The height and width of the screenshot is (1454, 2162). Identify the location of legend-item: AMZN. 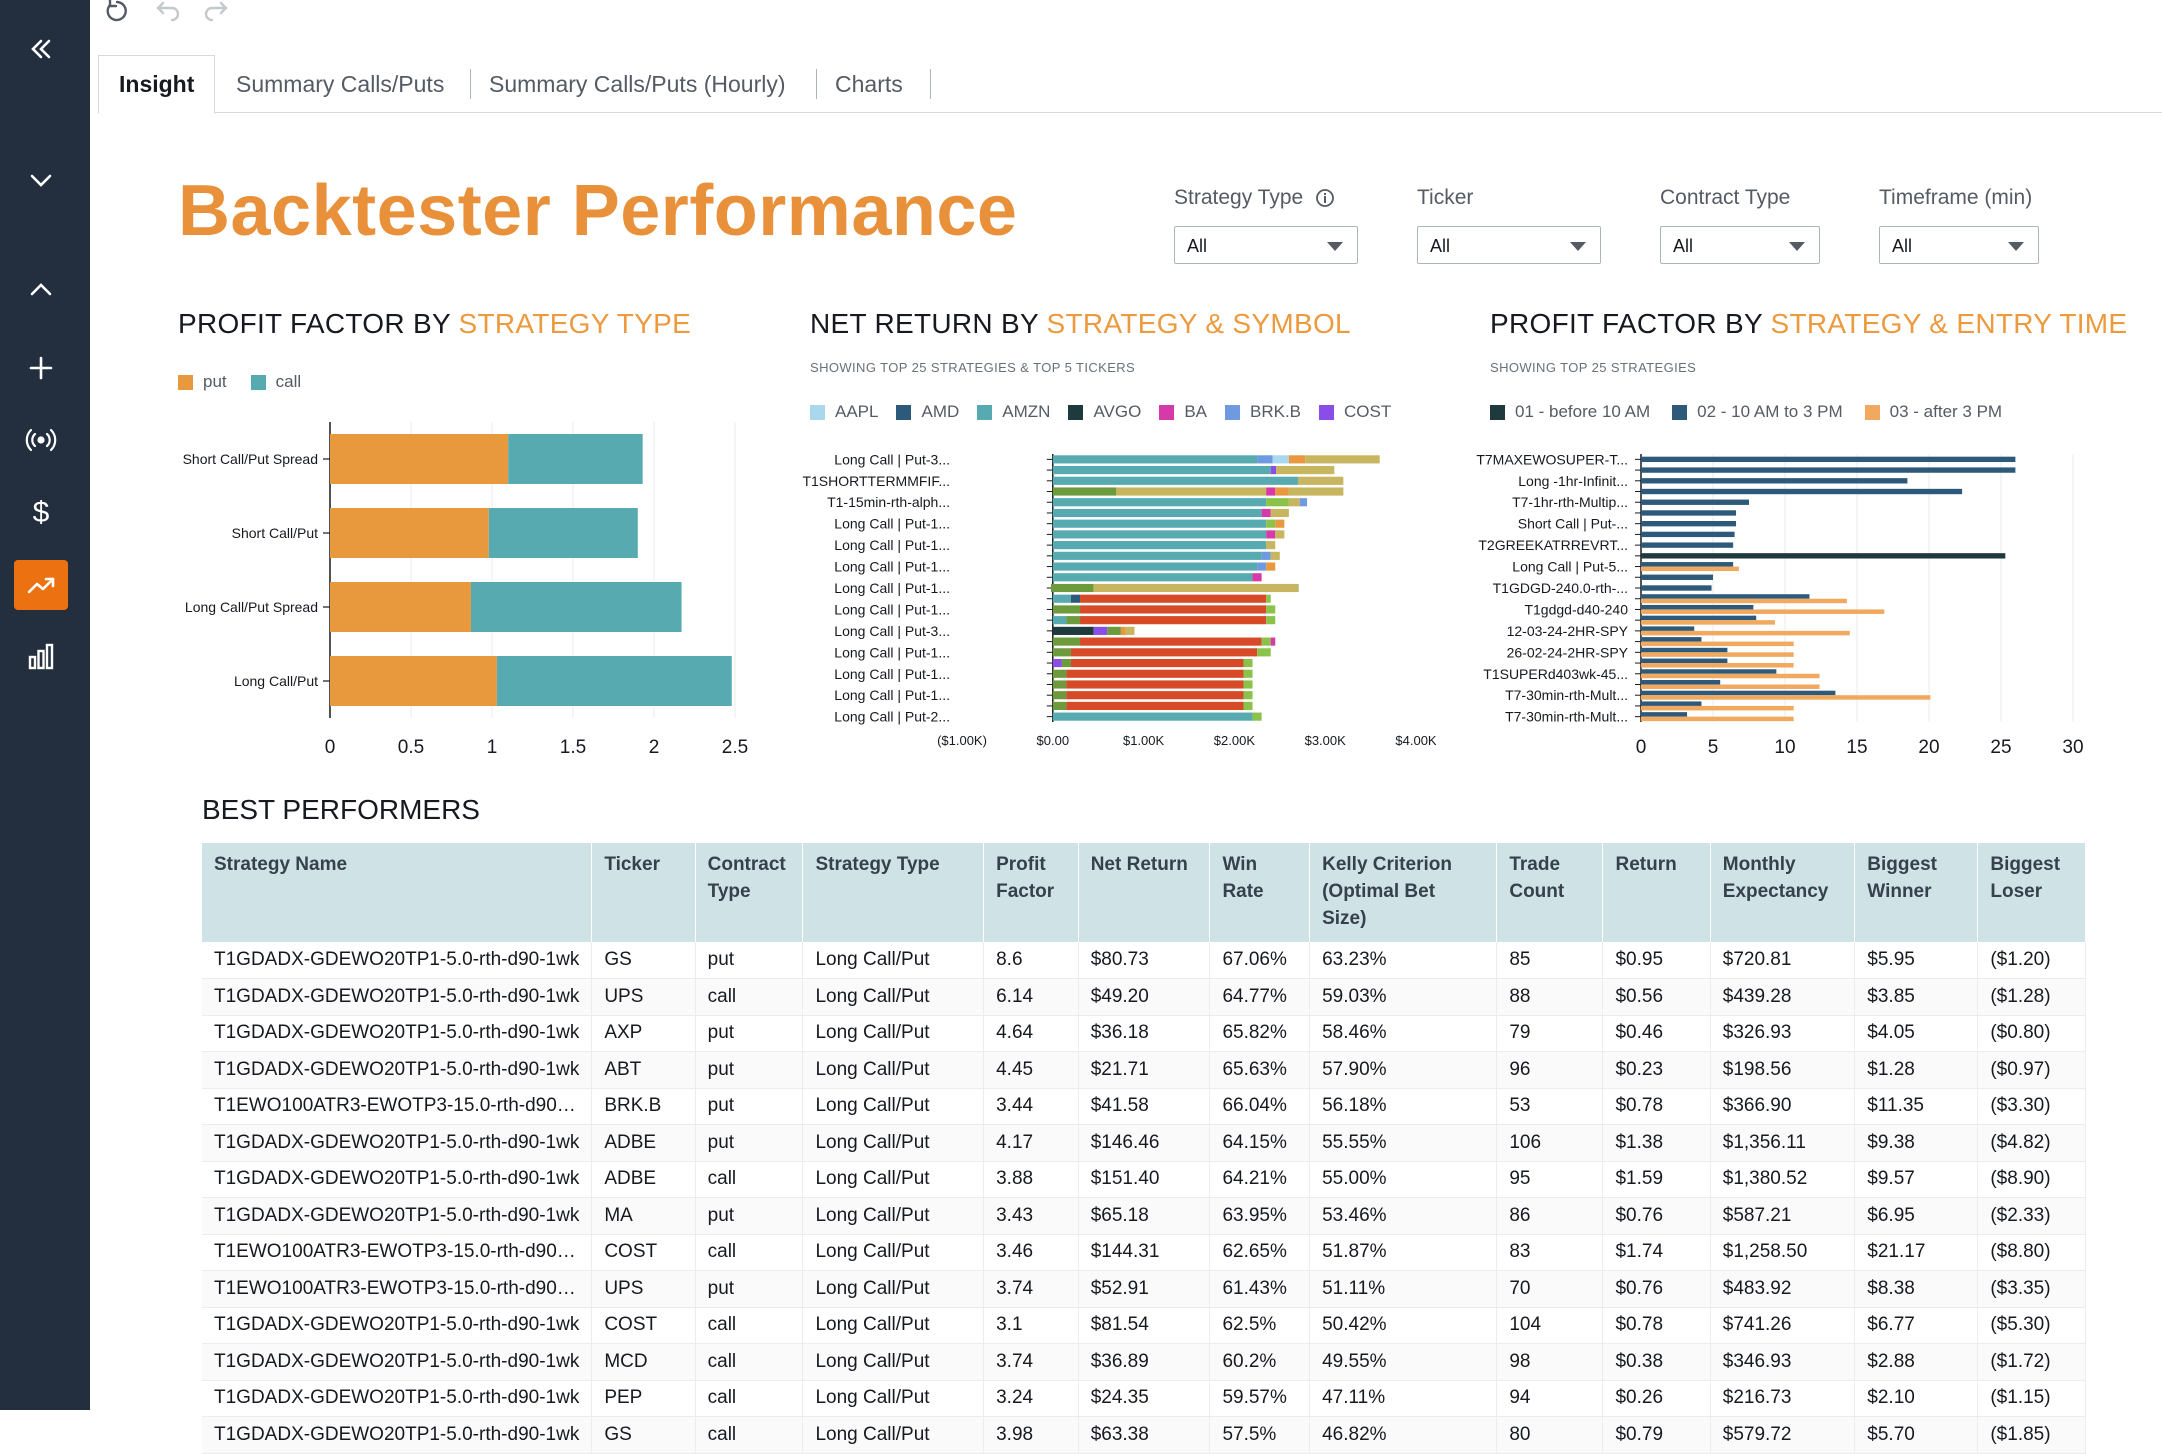
(1013, 412).